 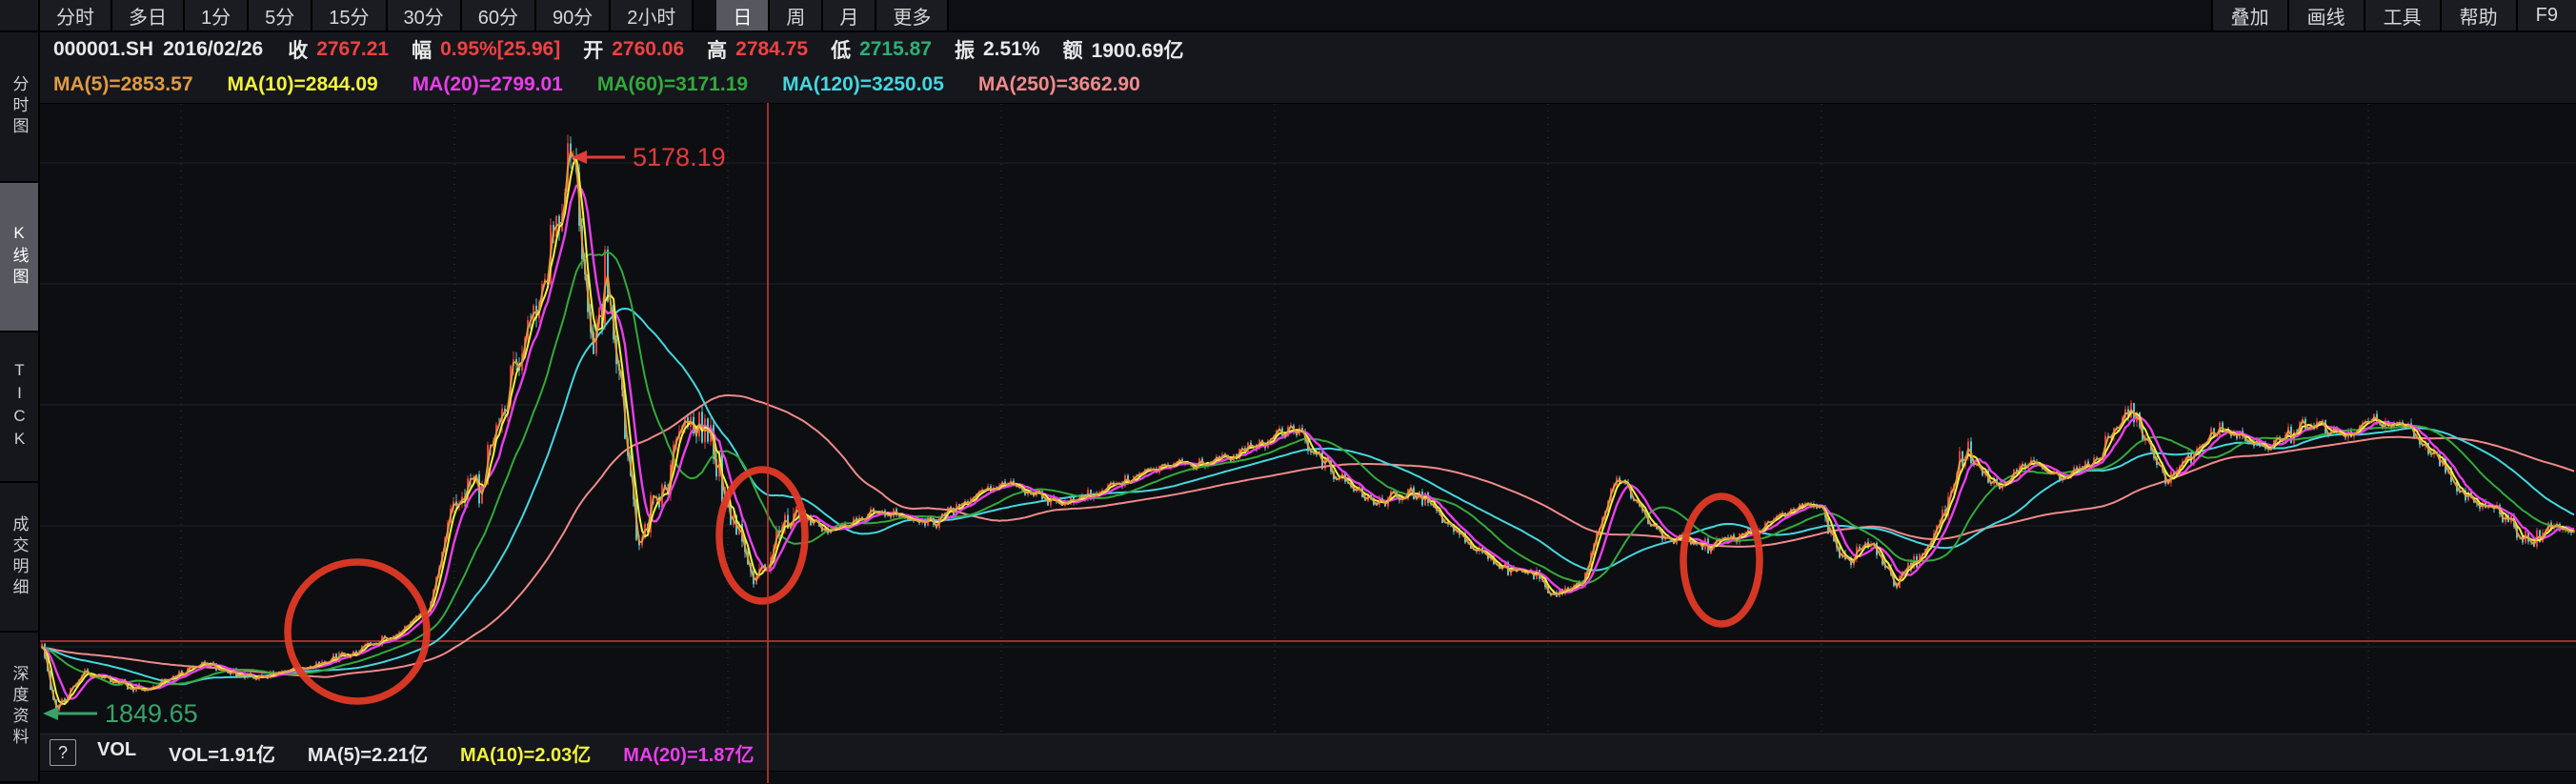 I want to click on quote-field-4: 低 2715.87, so click(x=881, y=49).